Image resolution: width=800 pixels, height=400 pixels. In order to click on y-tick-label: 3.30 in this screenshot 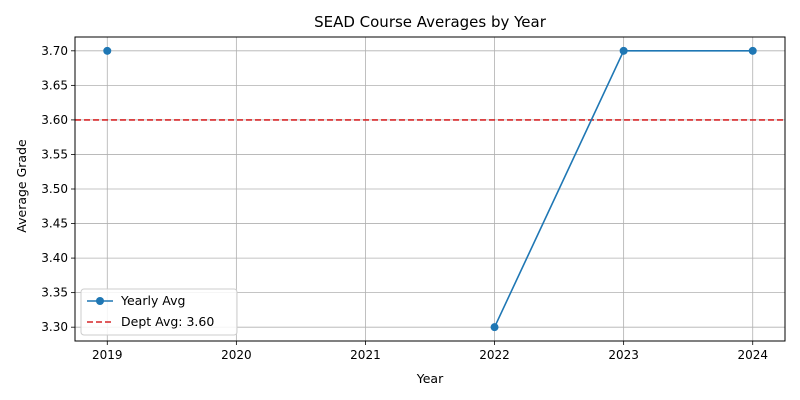, I will do `click(54, 327)`.